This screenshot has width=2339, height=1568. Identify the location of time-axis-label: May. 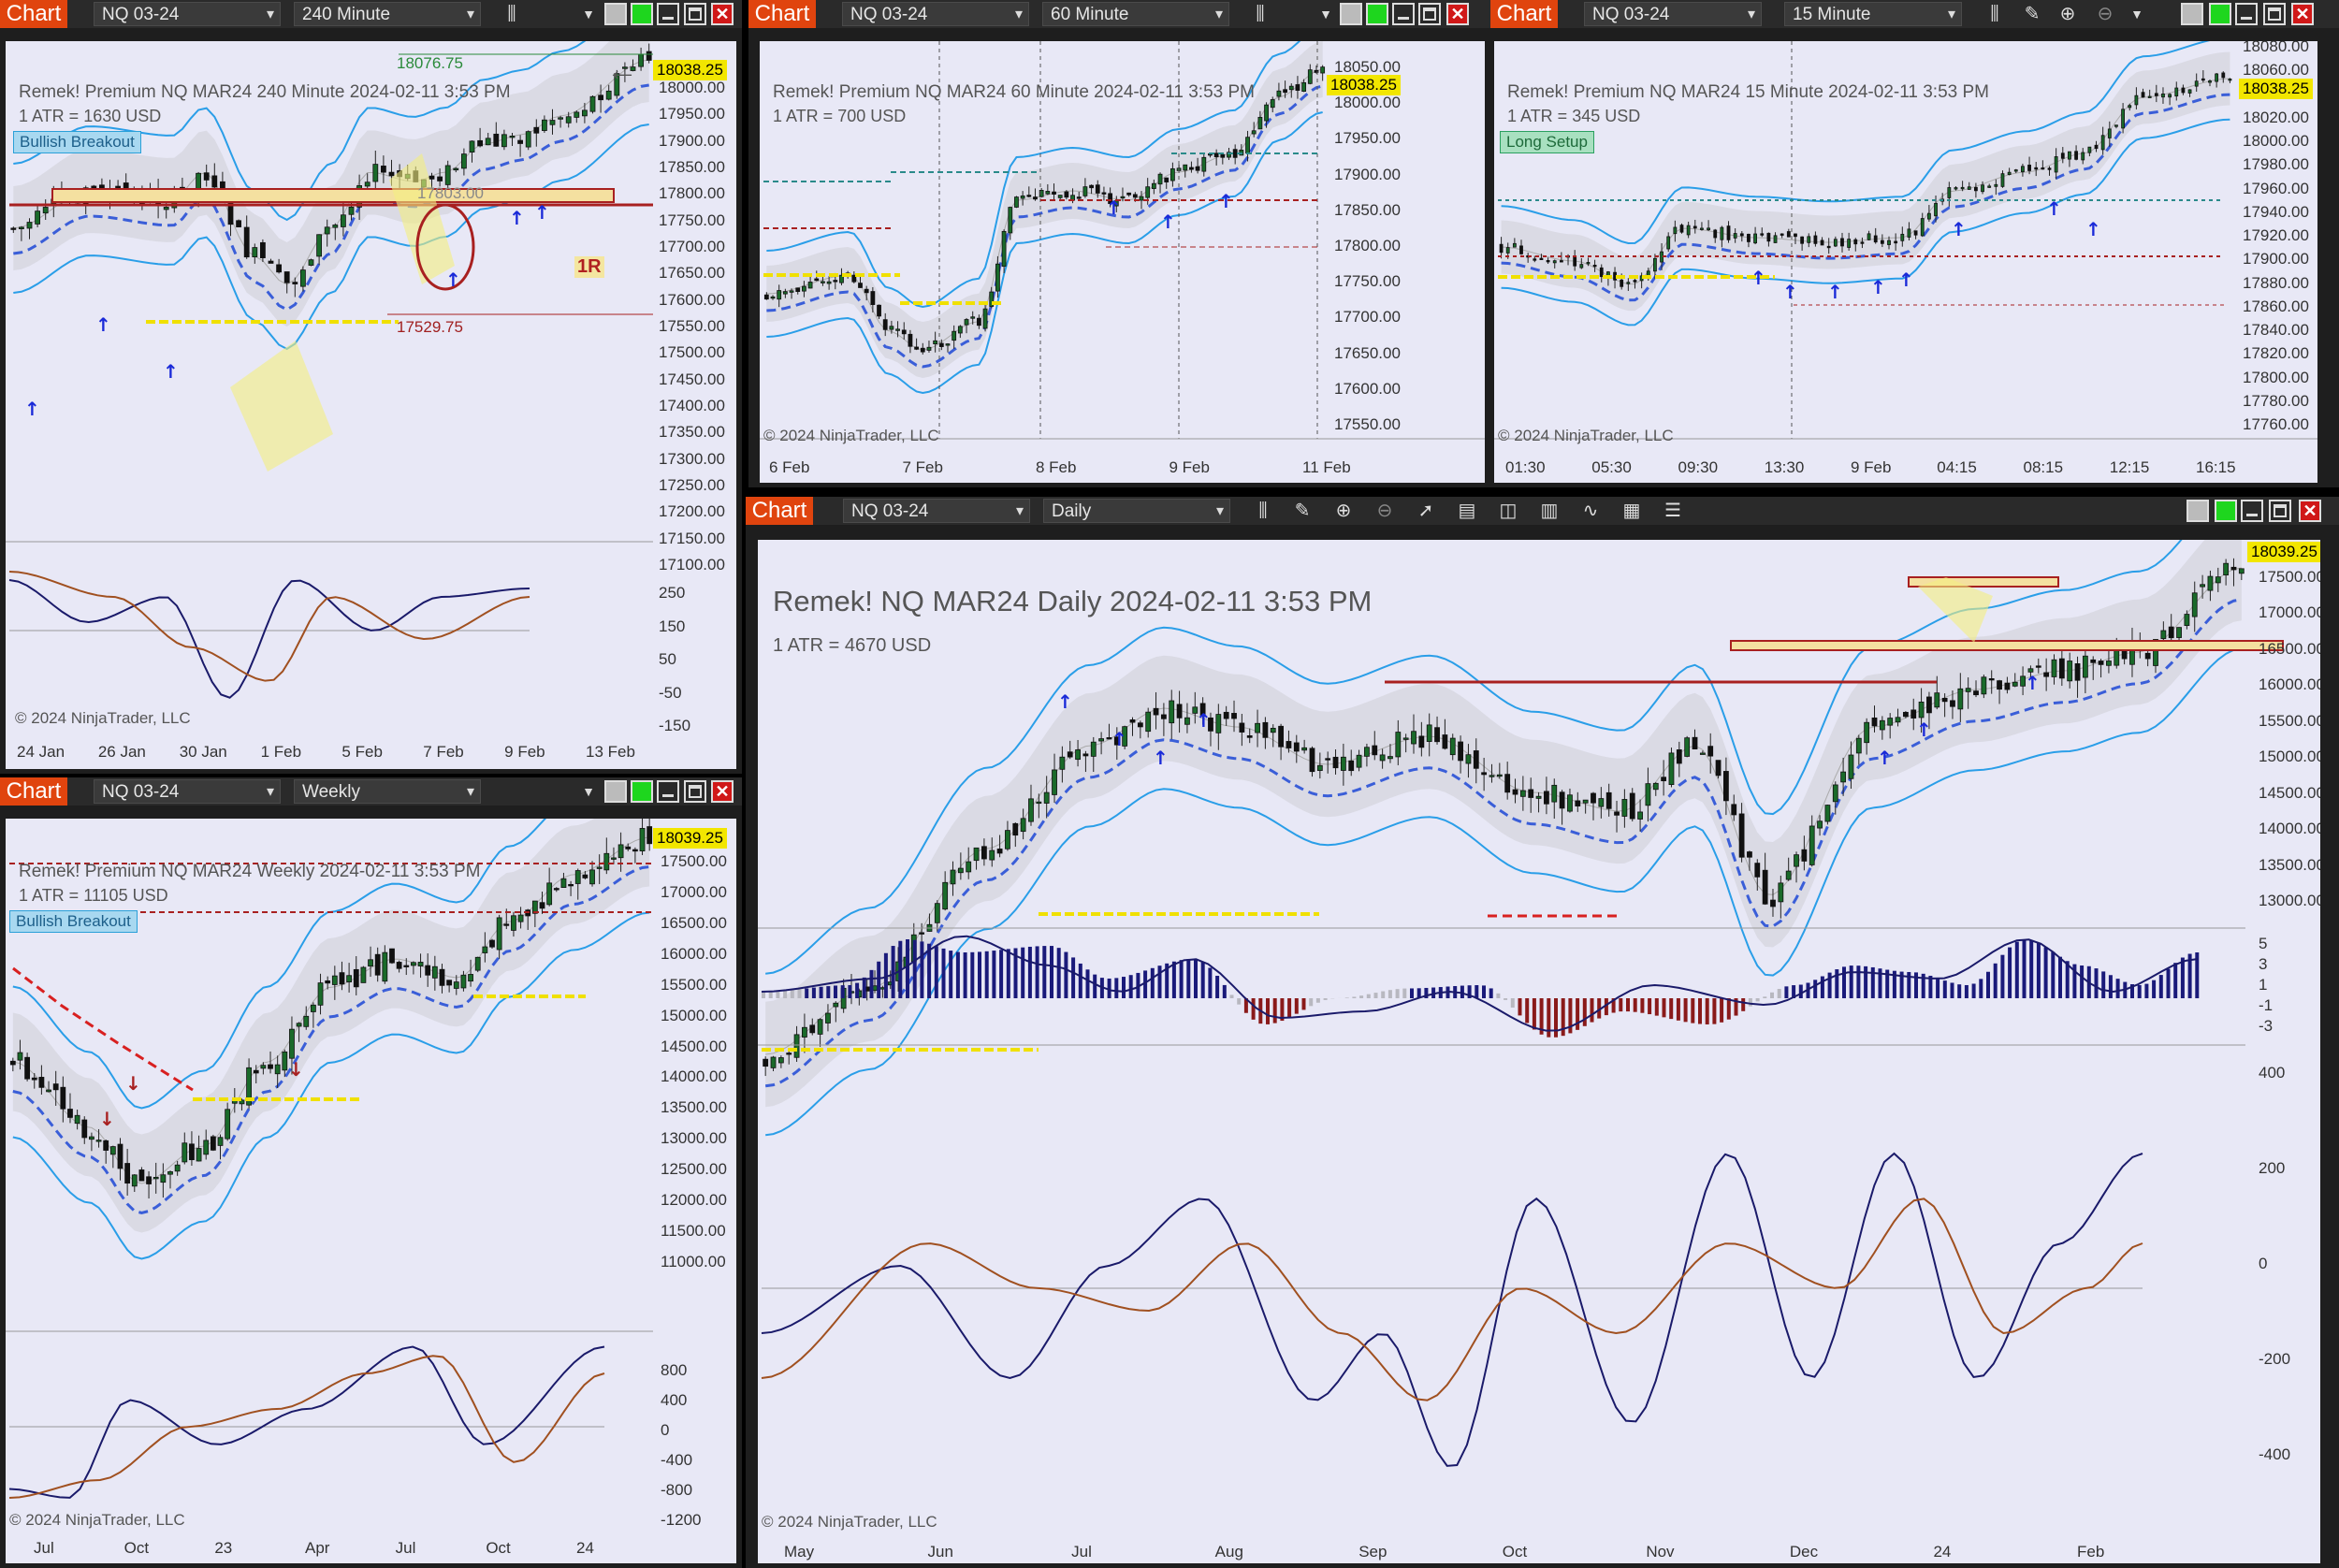
(799, 1552).